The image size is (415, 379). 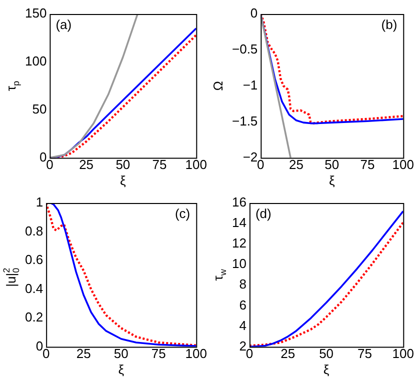 I want to click on y-tick-label: 0.6, so click(x=34, y=260).